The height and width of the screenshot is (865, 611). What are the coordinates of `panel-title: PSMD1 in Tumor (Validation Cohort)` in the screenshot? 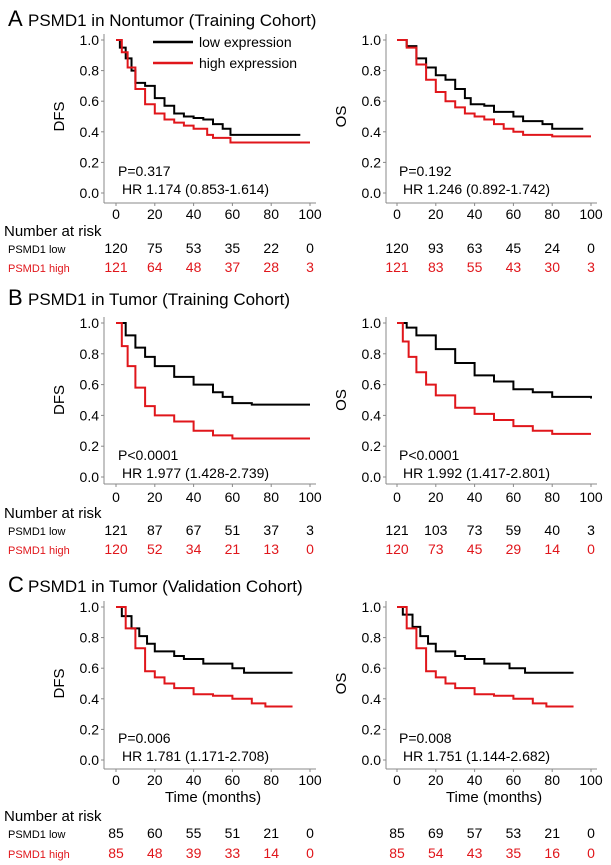 It's located at (165, 586).